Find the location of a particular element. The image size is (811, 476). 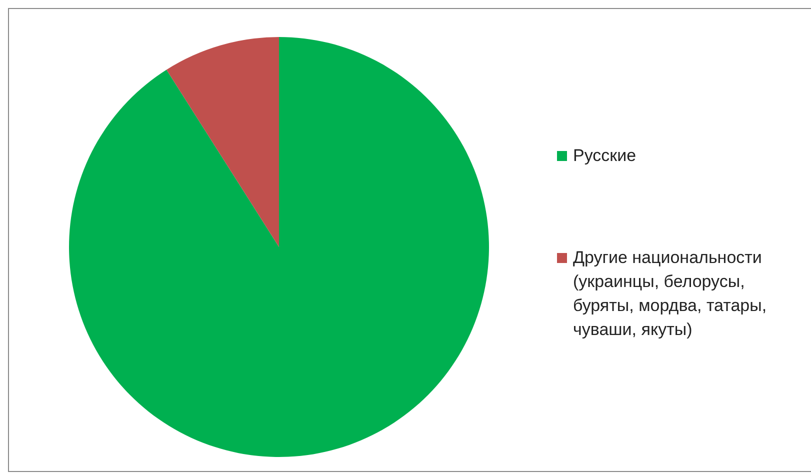

legend-label: Другие национальности (украинцы, белорусы, буряты, мордва, татары, чуваши, якуты) is located at coordinates (670, 294).